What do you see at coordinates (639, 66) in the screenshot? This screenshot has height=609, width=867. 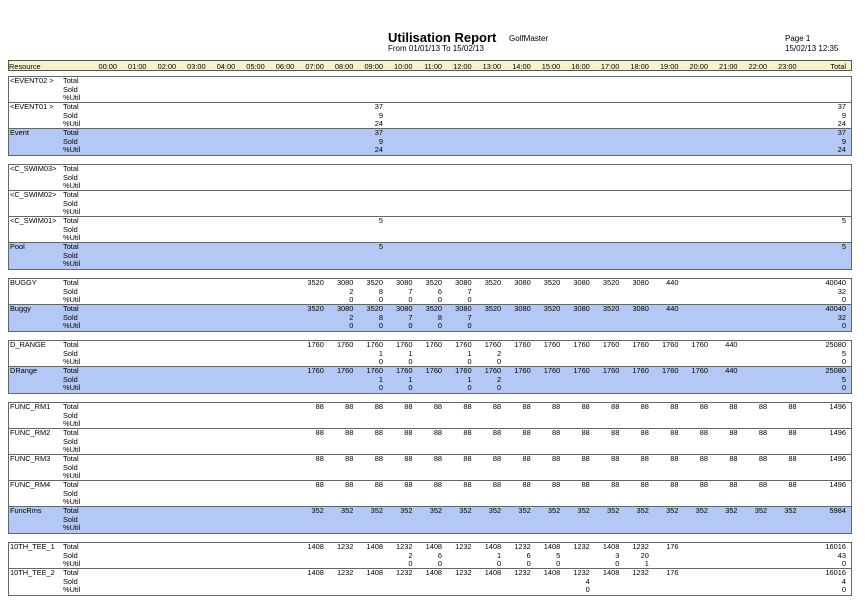 I see `header-hour: 18:00` at bounding box center [639, 66].